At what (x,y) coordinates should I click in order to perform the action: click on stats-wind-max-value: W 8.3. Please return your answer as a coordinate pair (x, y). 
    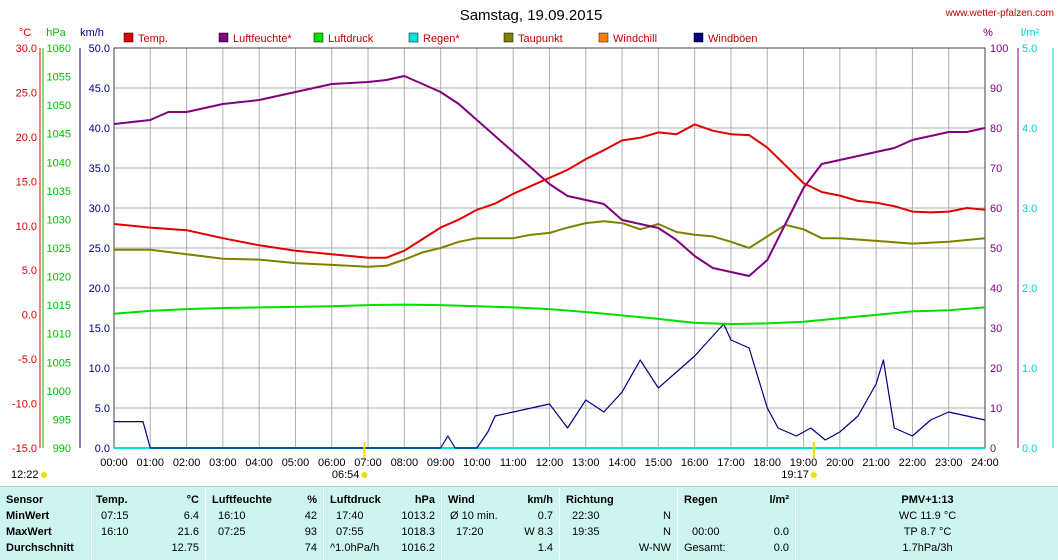
    Looking at the image, I should click on (538, 532).